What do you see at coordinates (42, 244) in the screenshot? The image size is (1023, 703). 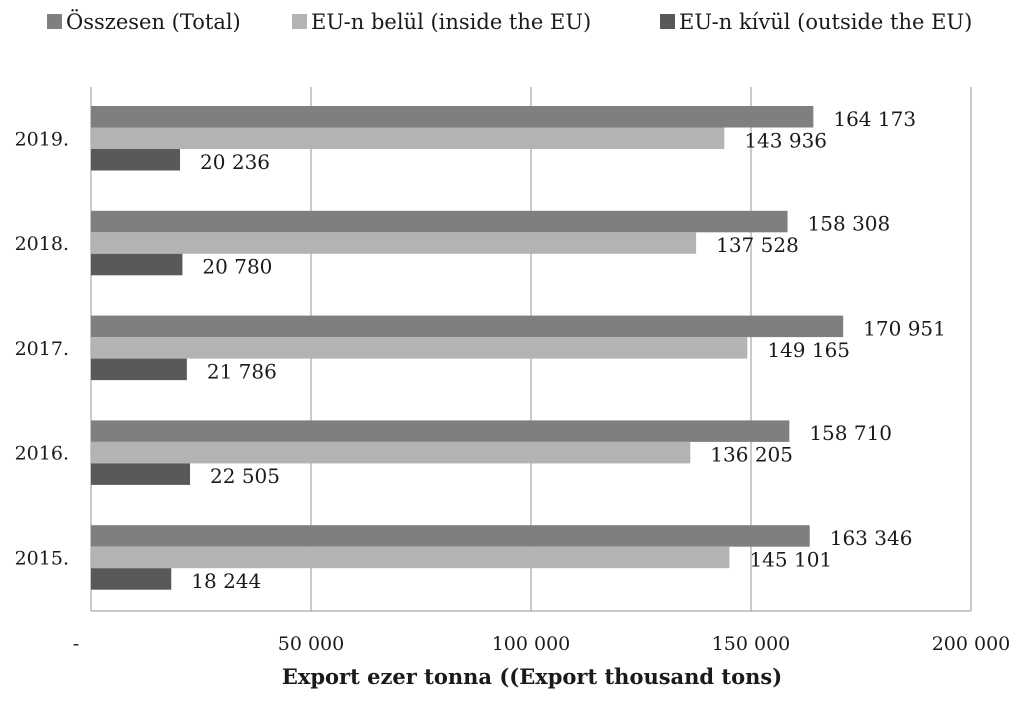 I see `category-label-2: 2018.` at bounding box center [42, 244].